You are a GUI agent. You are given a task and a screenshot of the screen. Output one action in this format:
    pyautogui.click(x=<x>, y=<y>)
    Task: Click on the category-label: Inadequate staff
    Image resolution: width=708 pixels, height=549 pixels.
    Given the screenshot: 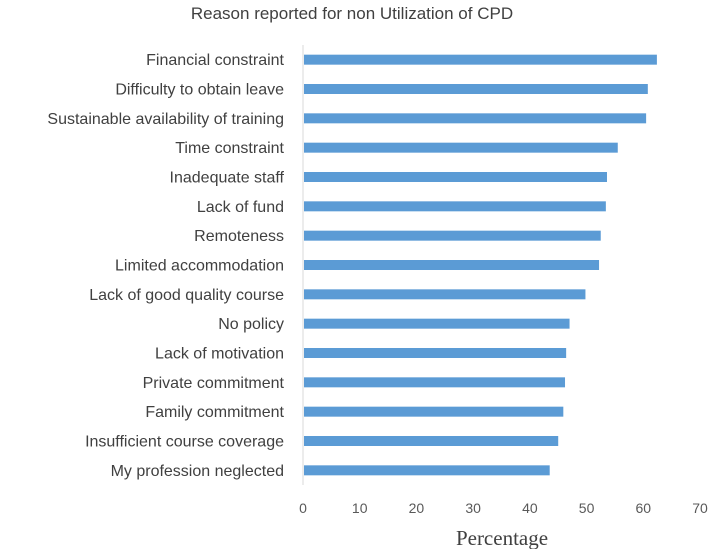 What is the action you would take?
    pyautogui.click(x=227, y=178)
    